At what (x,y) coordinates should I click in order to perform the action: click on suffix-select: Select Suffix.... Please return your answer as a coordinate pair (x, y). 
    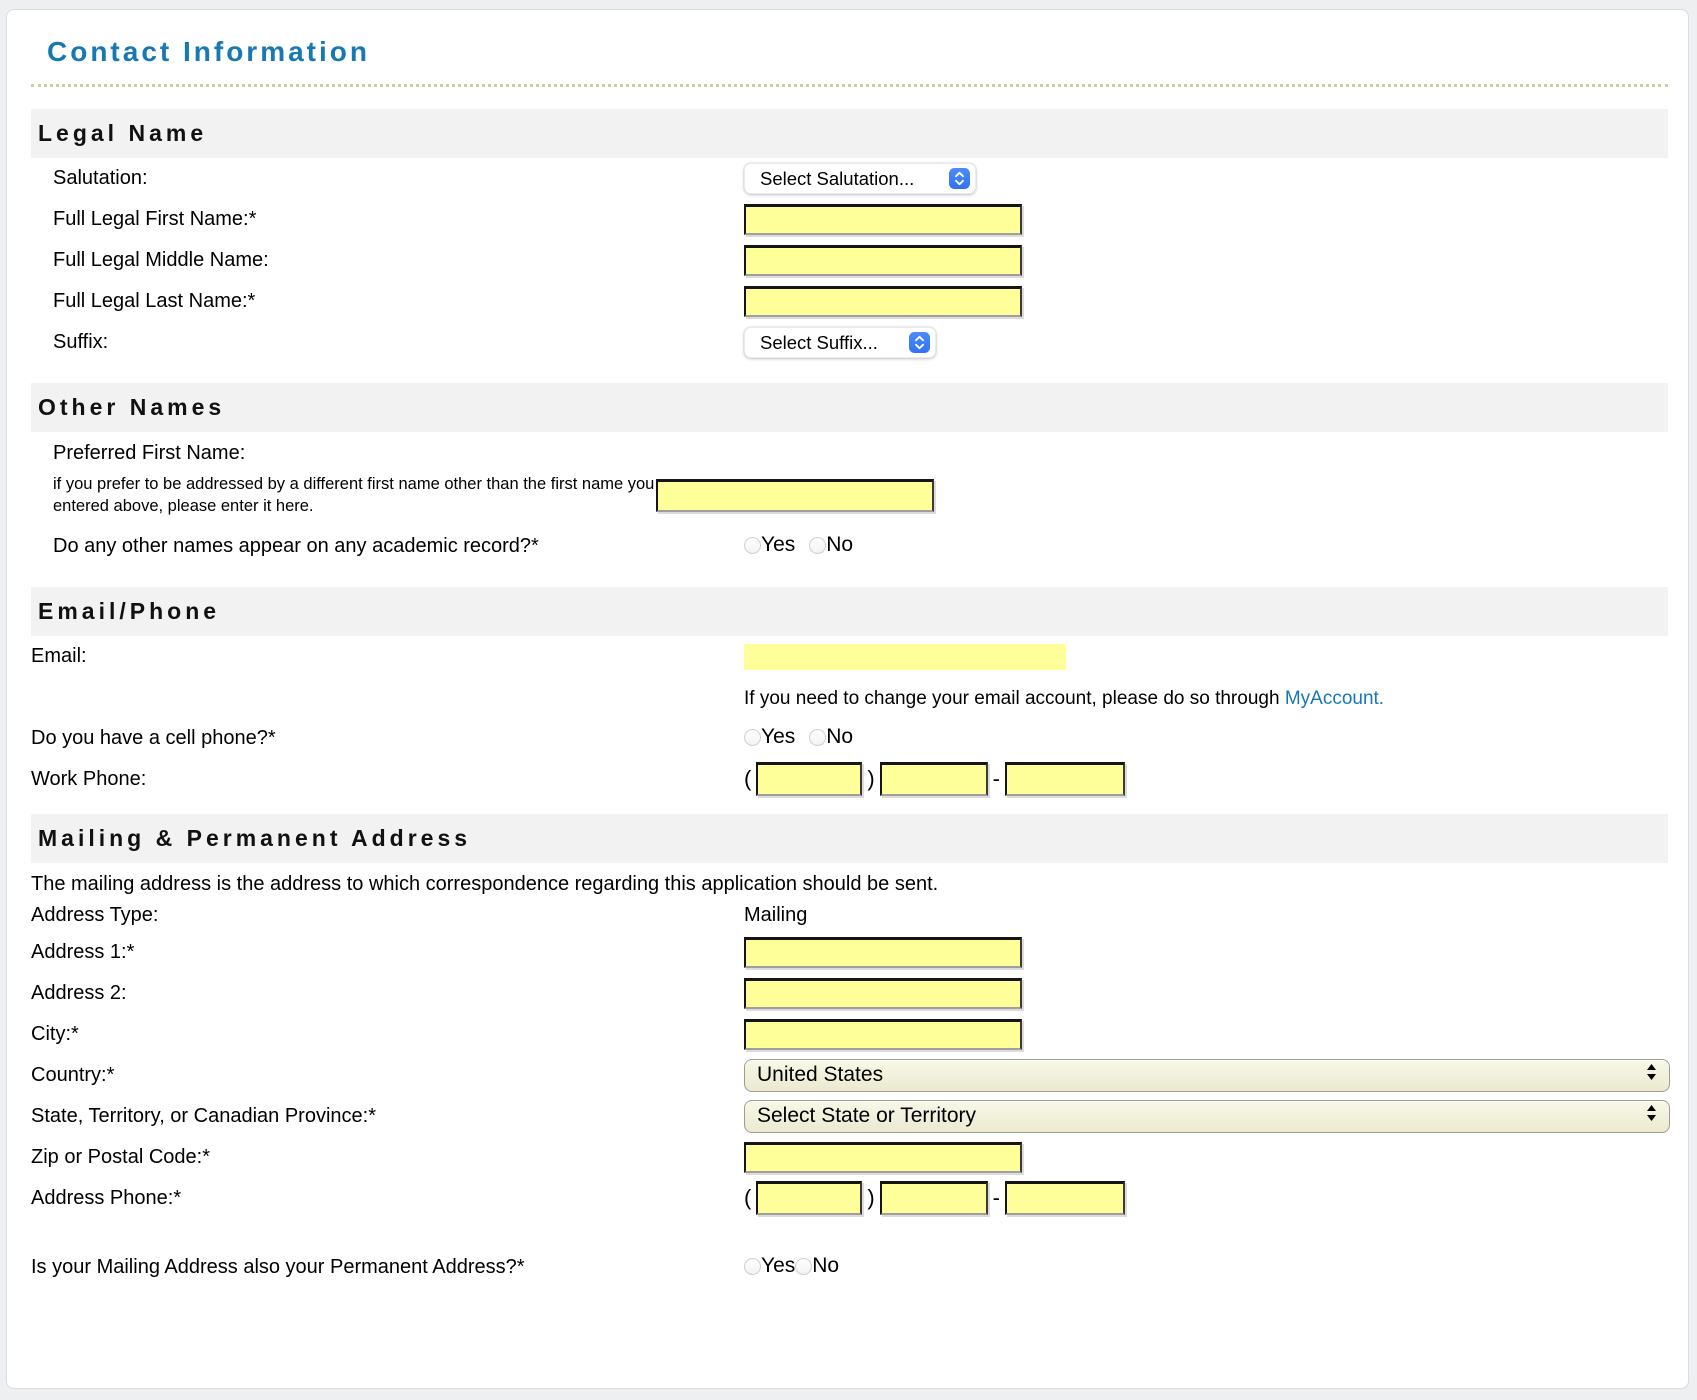
    Looking at the image, I should click on (840, 342).